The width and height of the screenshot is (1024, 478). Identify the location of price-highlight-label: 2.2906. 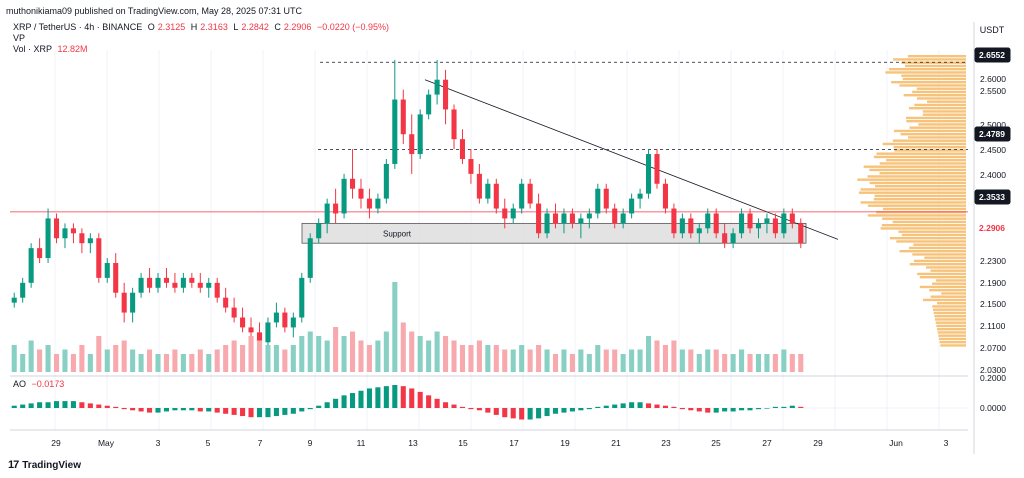
(992, 228).